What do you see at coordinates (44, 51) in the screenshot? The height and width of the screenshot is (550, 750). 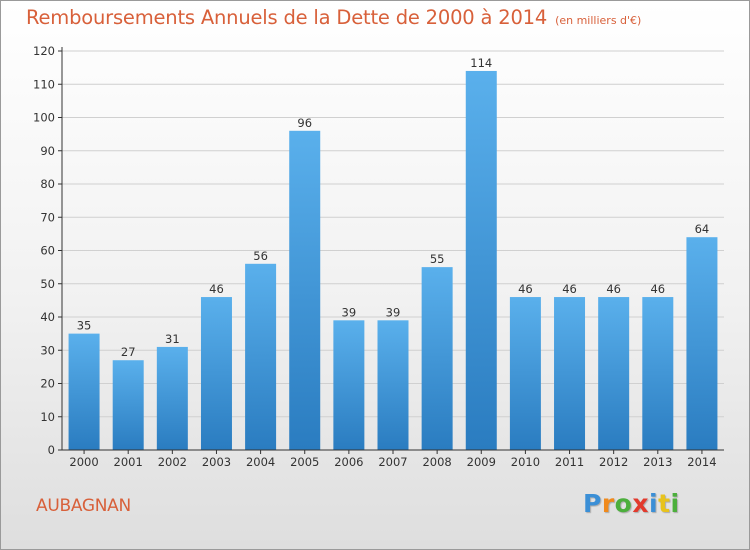 I see `y-tick-label: 120` at bounding box center [44, 51].